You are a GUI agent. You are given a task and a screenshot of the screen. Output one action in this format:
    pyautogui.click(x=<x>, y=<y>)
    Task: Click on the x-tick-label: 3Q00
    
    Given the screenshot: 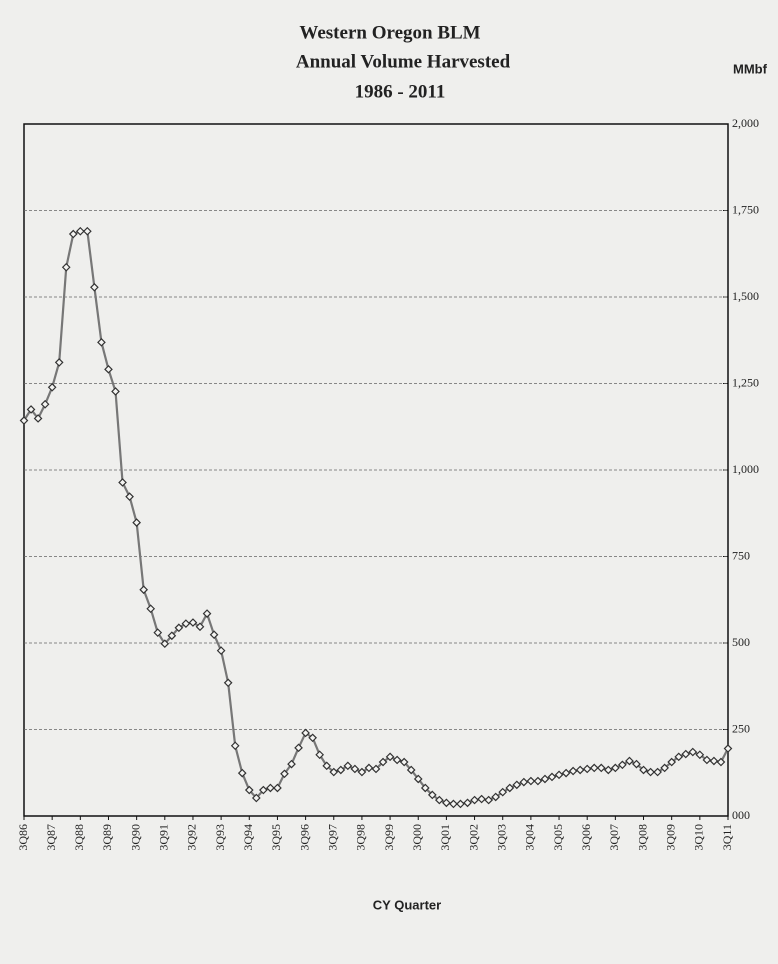 What is the action you would take?
    pyautogui.click(x=417, y=837)
    